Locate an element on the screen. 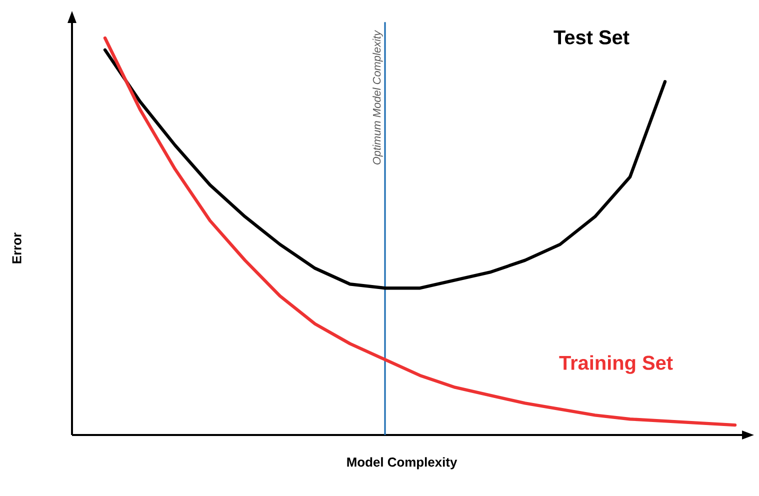 The height and width of the screenshot is (496, 759). series-label: Training Set is located at coordinates (616, 364).